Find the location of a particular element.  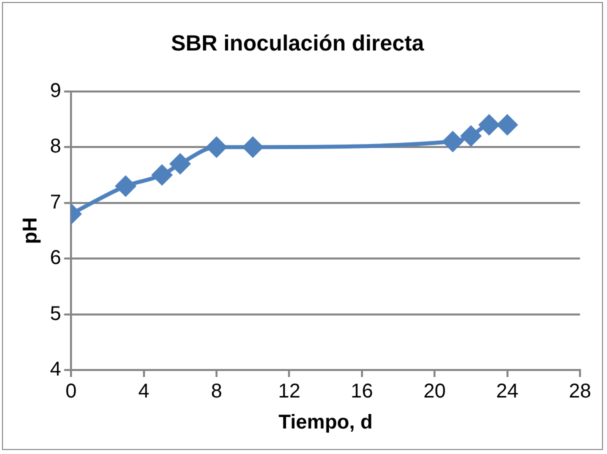

x-tick-label: 16 is located at coordinates (362, 391).